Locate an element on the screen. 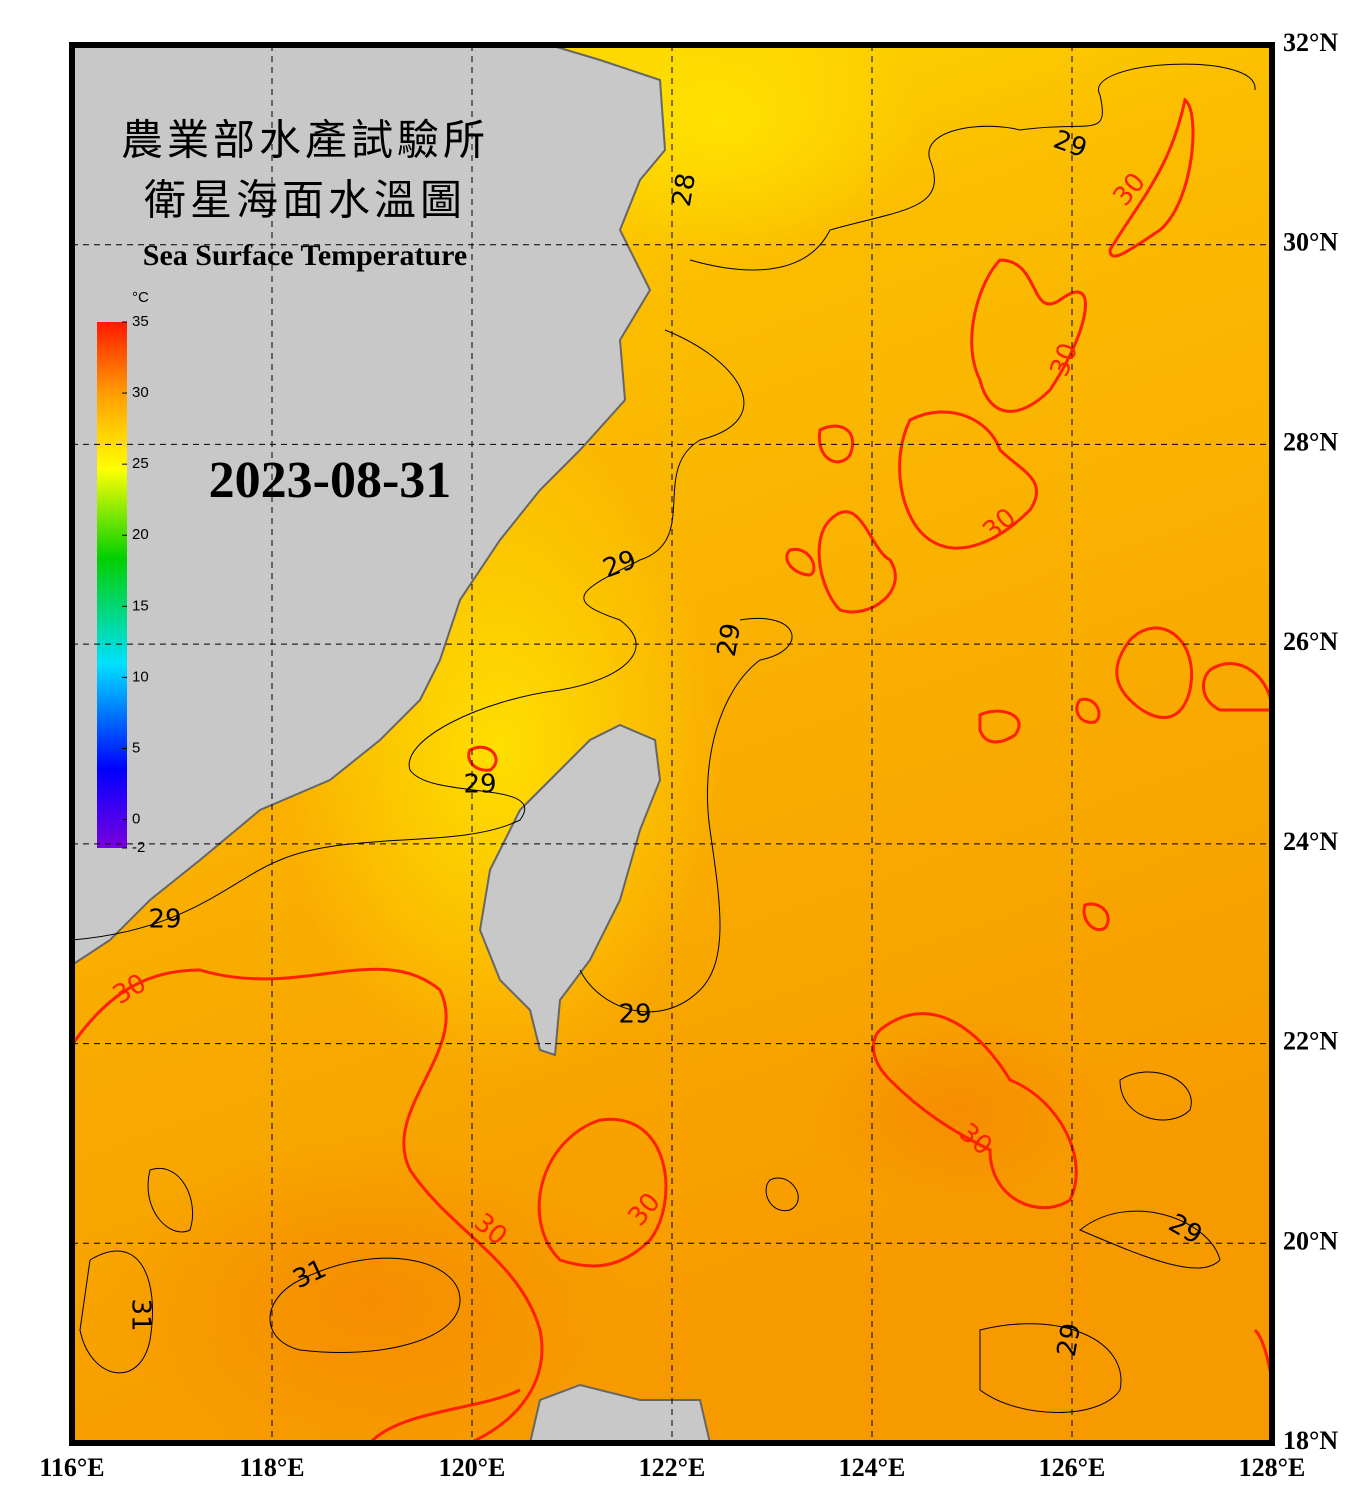  colorbar-label: 25 is located at coordinates (140, 463).